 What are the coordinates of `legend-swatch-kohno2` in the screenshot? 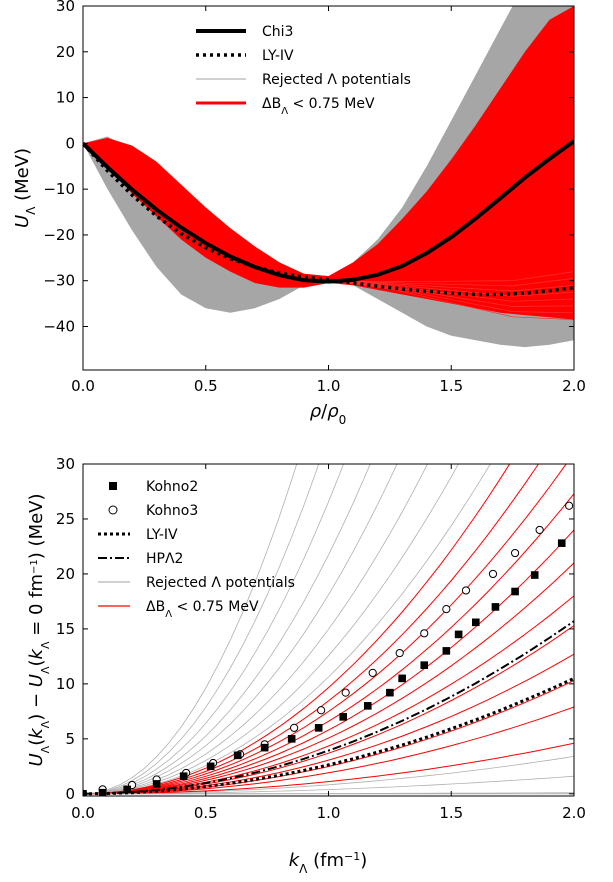 It's located at (113, 486).